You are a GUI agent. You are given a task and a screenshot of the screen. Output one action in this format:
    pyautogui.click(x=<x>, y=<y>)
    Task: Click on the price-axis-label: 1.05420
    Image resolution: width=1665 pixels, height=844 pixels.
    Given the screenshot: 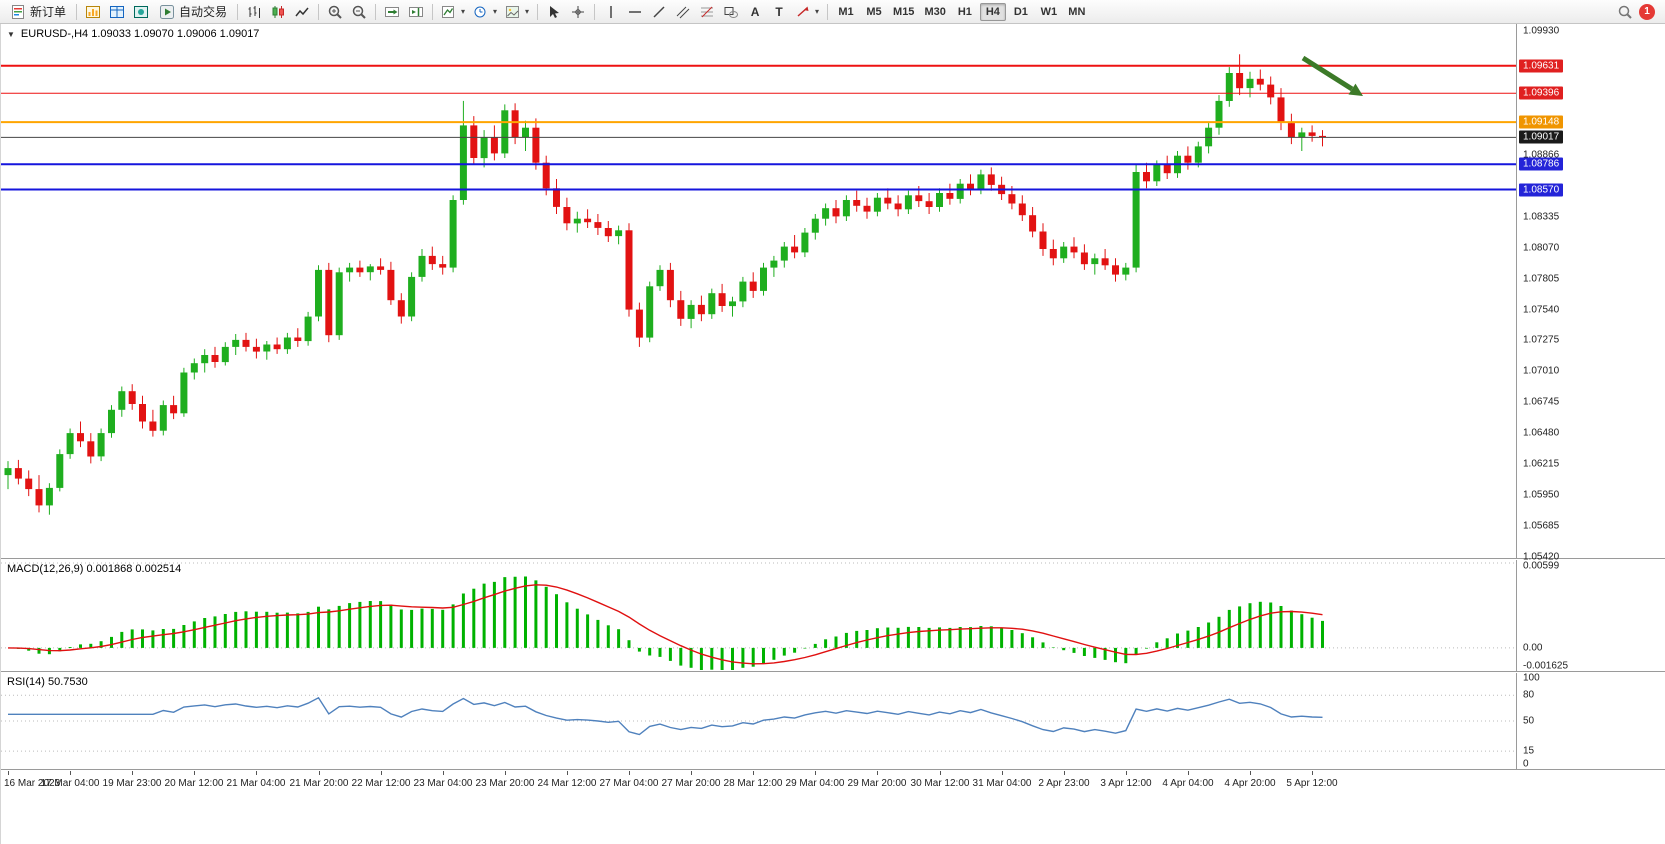 What is the action you would take?
    pyautogui.click(x=1541, y=557)
    